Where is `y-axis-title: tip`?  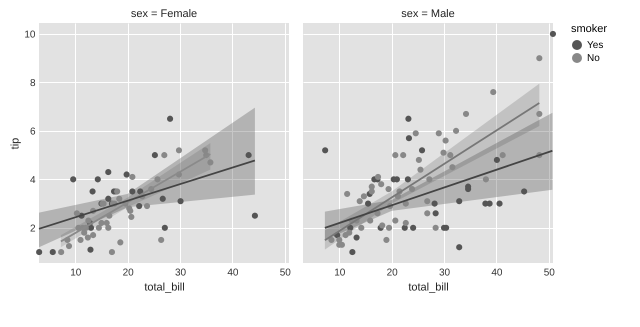
y-axis-title: tip is located at coordinates (15, 144).